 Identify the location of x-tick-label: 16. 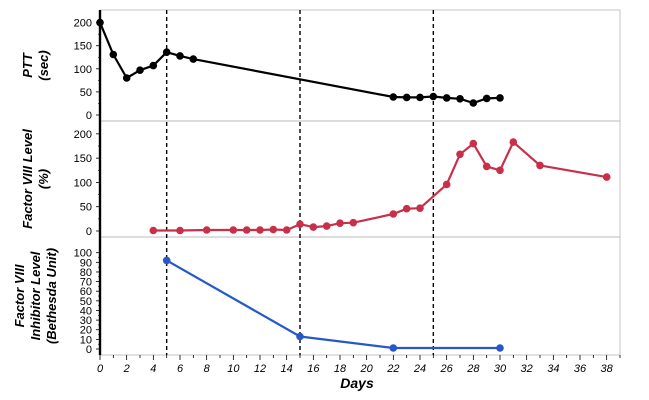
(313, 369).